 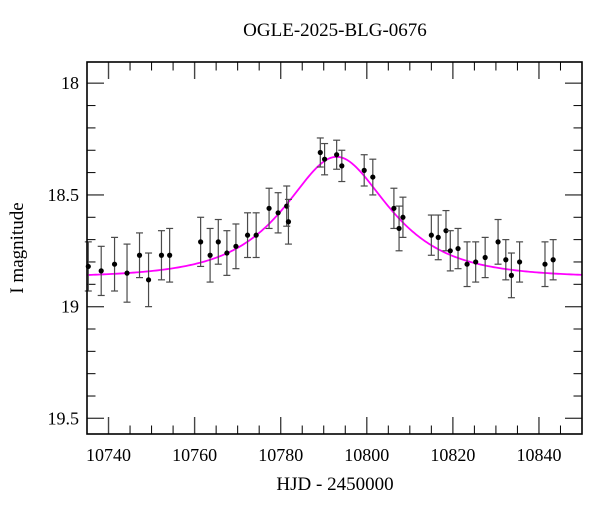 I want to click on x-tick-label: 10820, so click(x=452, y=455).